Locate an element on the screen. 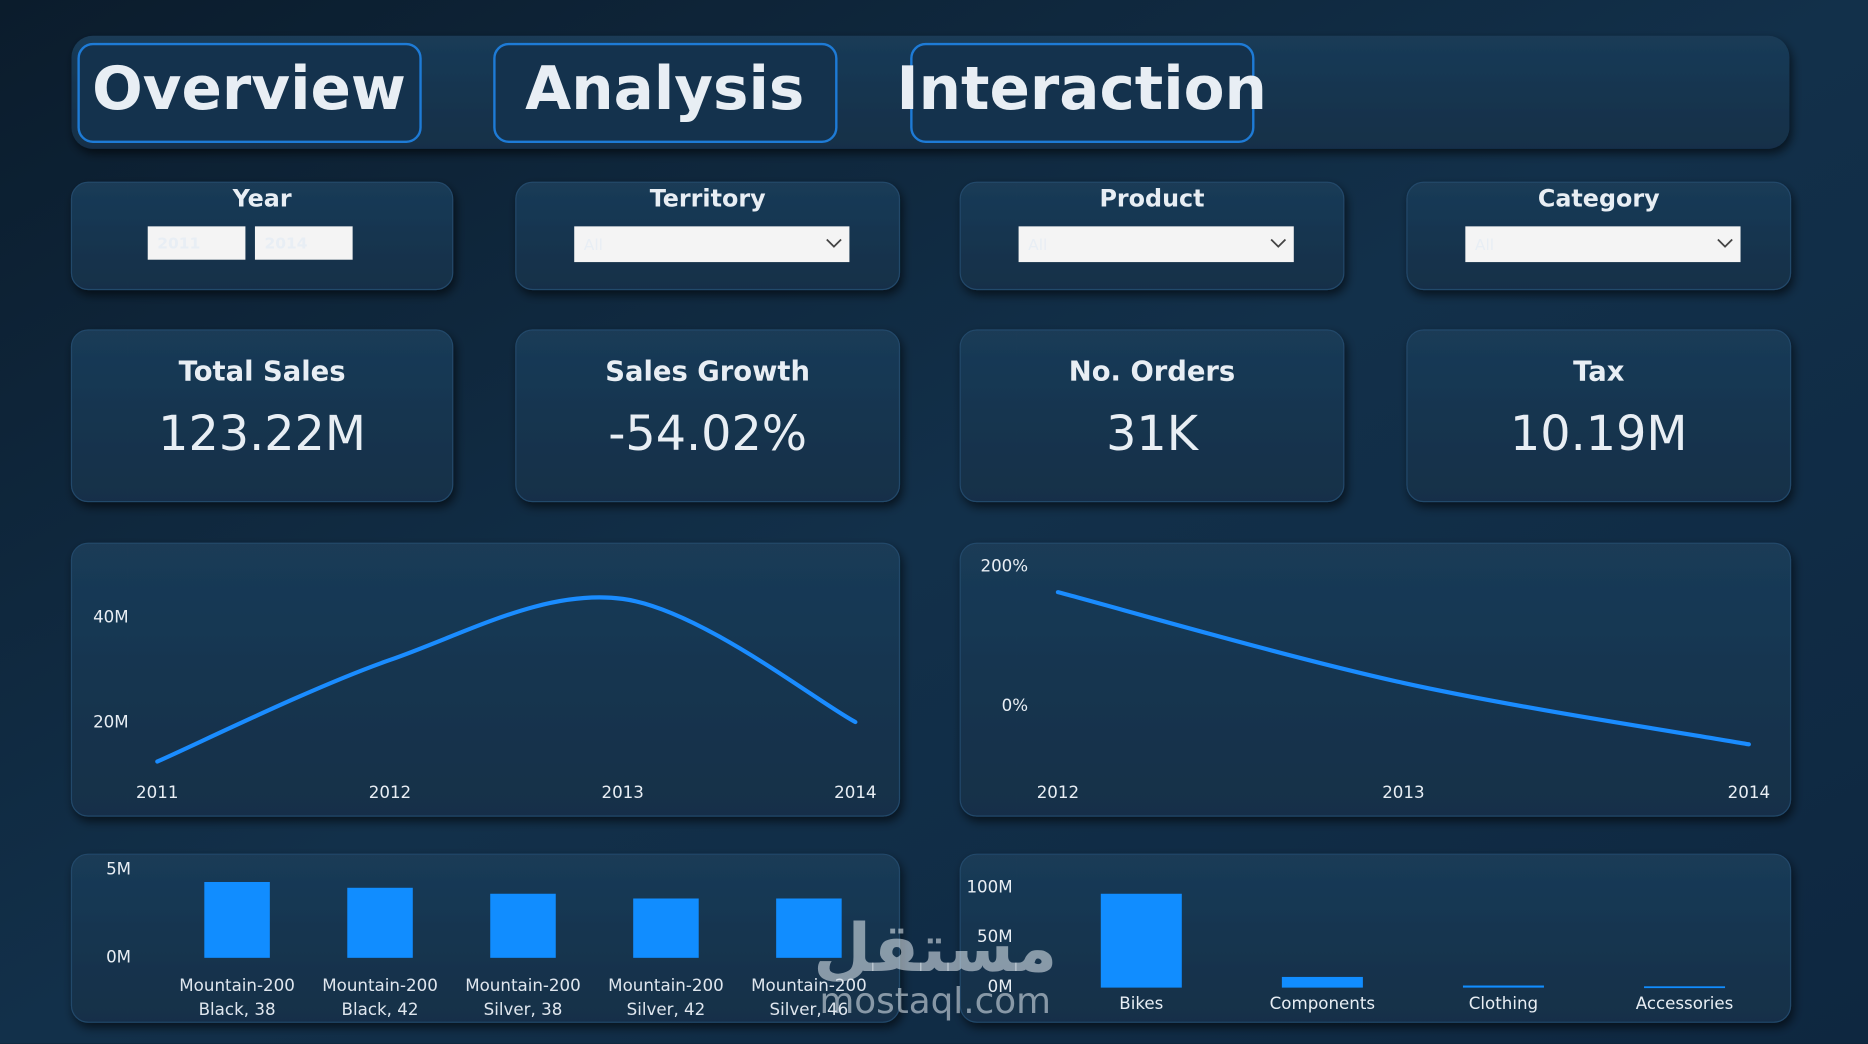 This screenshot has height=1044, width=1868. kpi-value: 10.19M is located at coordinates (1599, 434).